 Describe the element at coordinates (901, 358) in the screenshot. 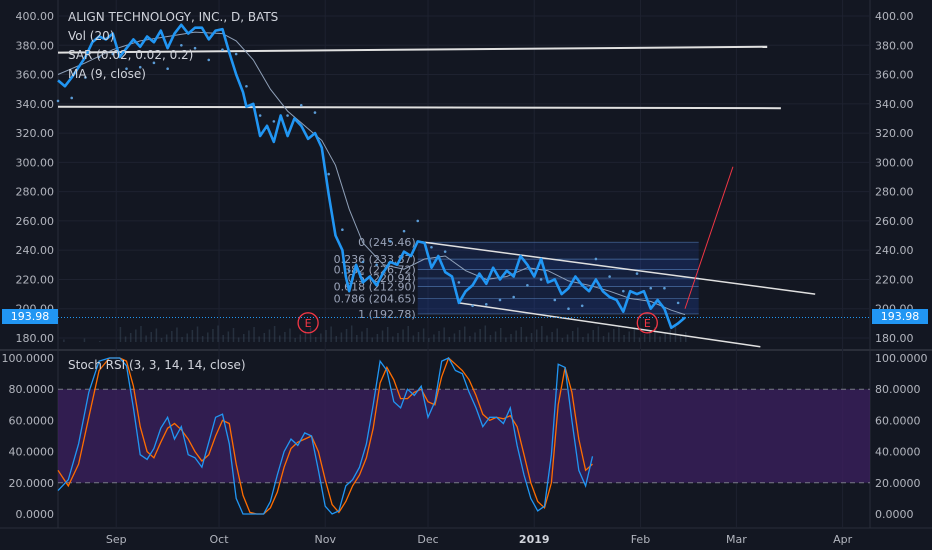

I see `rsi-tick-right: 100.0000` at that location.